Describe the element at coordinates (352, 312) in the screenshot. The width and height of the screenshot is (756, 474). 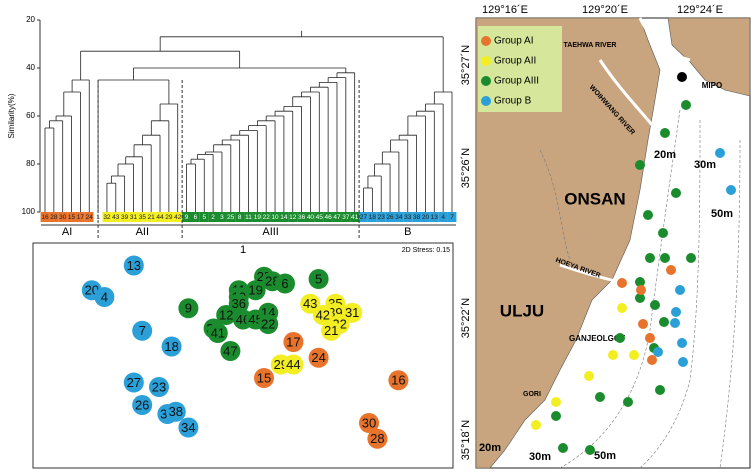
I see `point-label: 31` at that location.